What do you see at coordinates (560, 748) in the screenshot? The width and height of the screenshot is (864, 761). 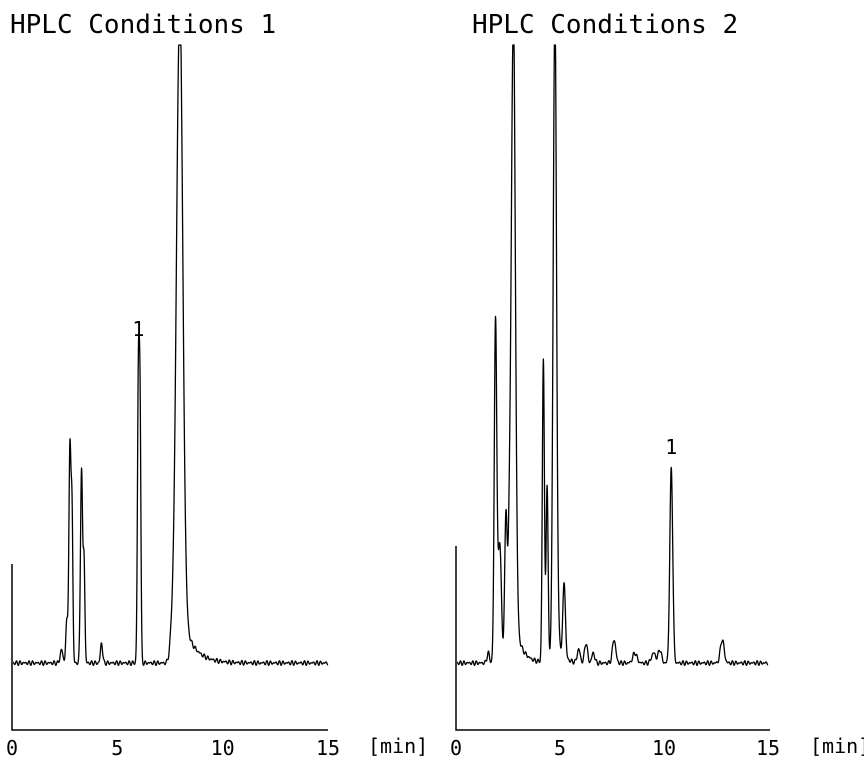 I see `x-tick-label-2-5: 5` at bounding box center [560, 748].